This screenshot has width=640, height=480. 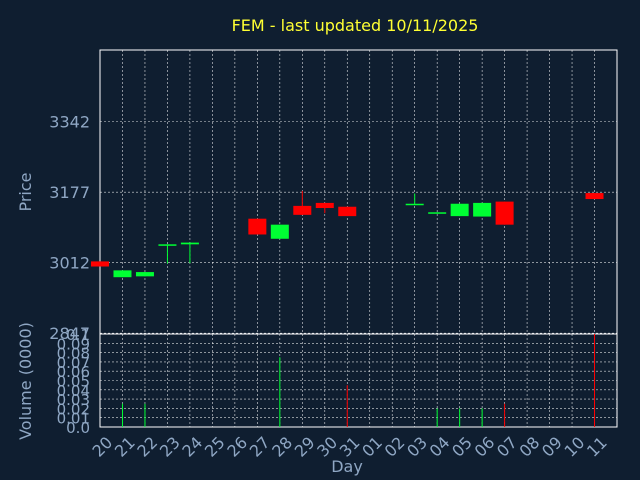 I want to click on x-tick-label: 11, so click(x=597, y=447).